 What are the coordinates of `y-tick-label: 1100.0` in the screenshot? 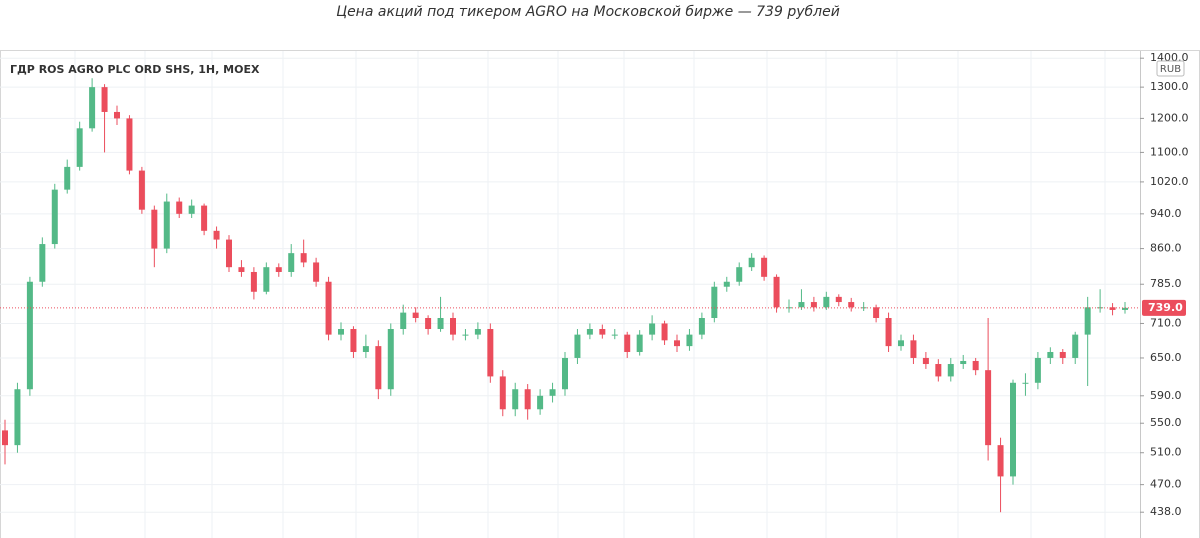 It's located at (1169, 151).